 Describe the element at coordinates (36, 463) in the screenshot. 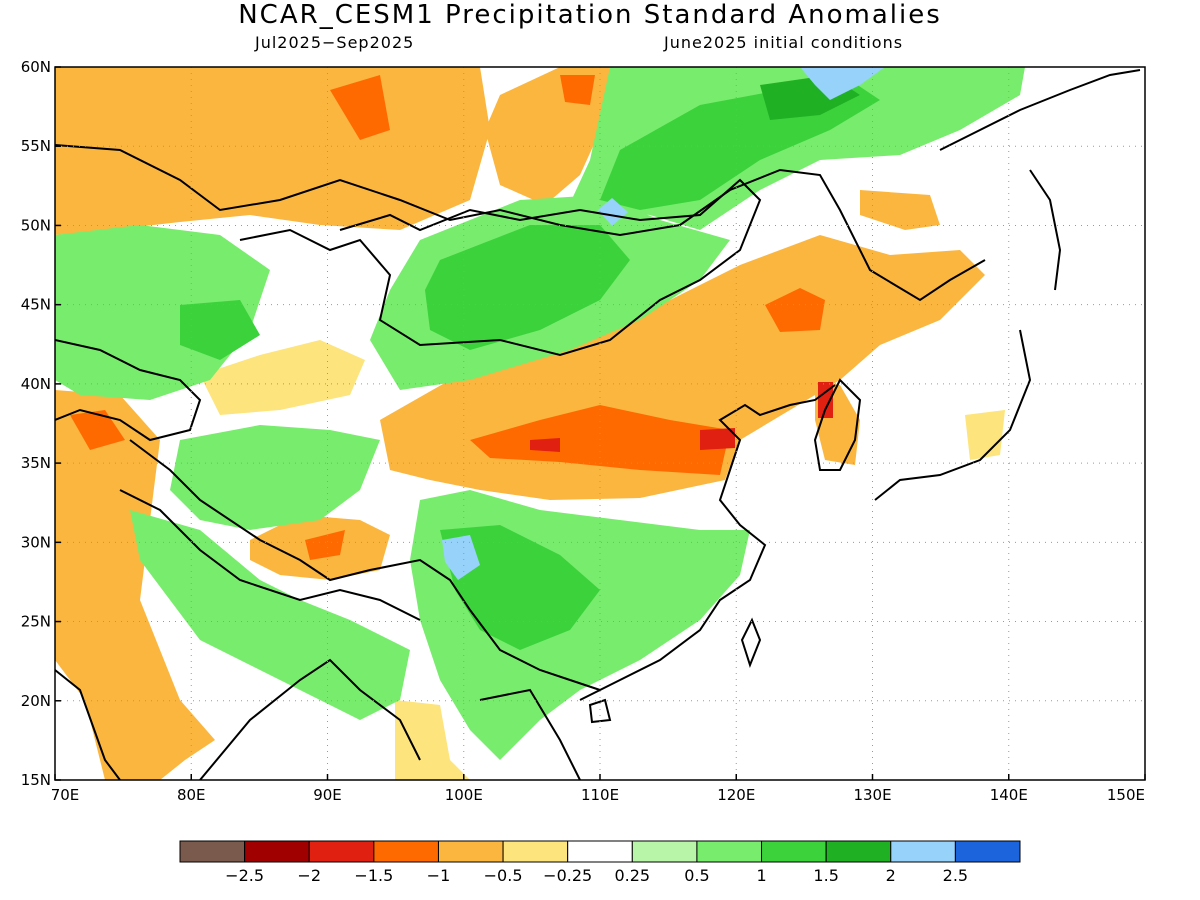

I see `lat-tick-label: 35N` at that location.